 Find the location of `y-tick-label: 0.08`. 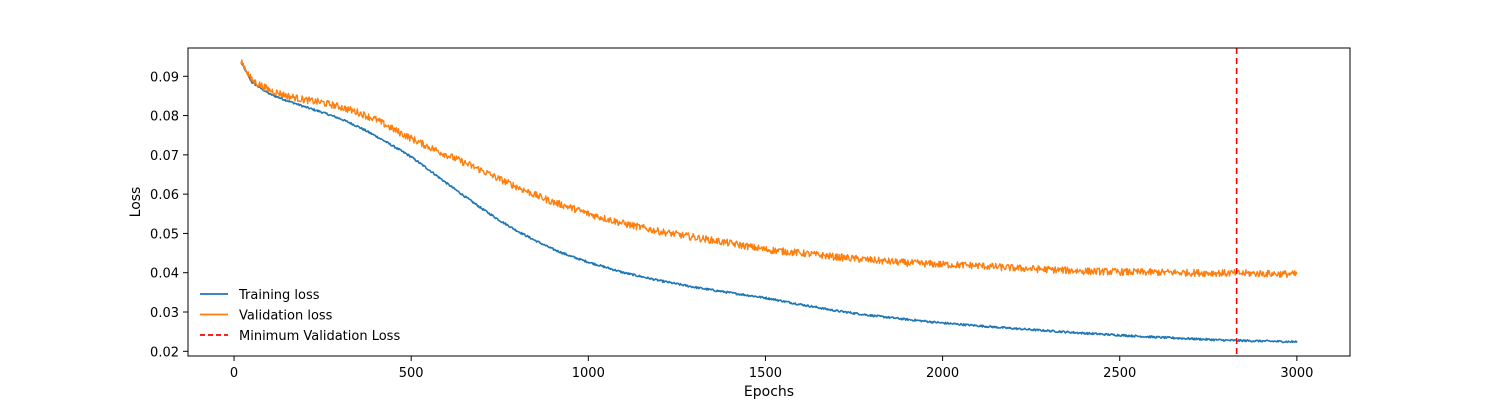

y-tick-label: 0.08 is located at coordinates (164, 117).